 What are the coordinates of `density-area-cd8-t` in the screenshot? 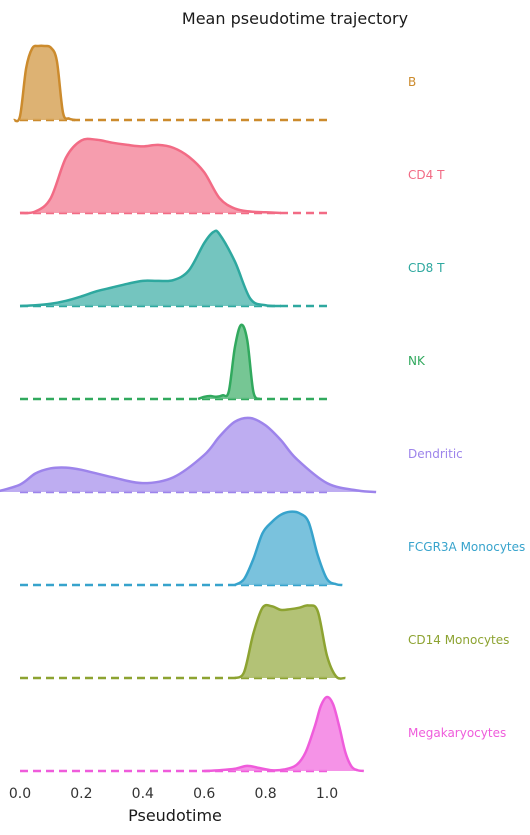 It's located at (150, 268).